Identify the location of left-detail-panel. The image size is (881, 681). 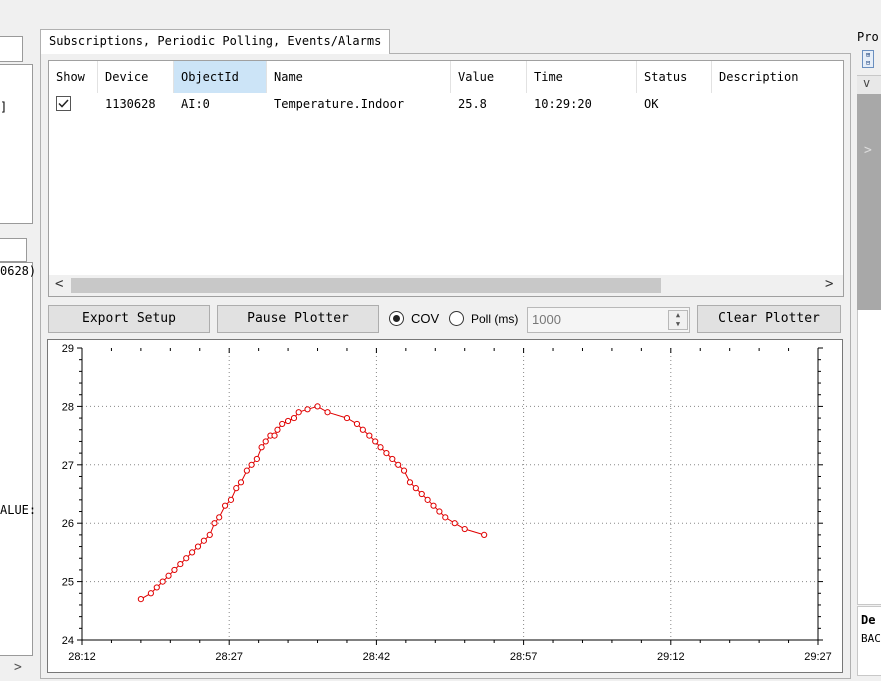
(16, 459).